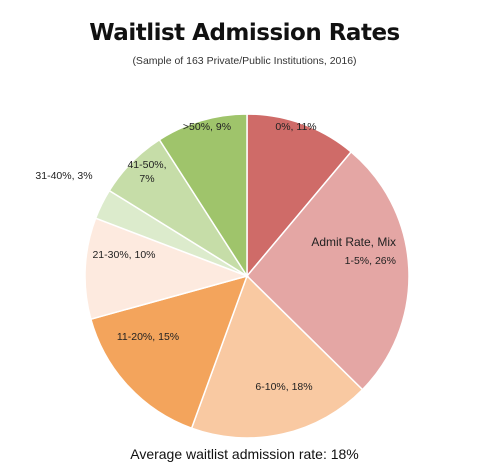  Describe the element at coordinates (63, 176) in the screenshot. I see `slice-label-5: 31-40%, 3%` at that location.